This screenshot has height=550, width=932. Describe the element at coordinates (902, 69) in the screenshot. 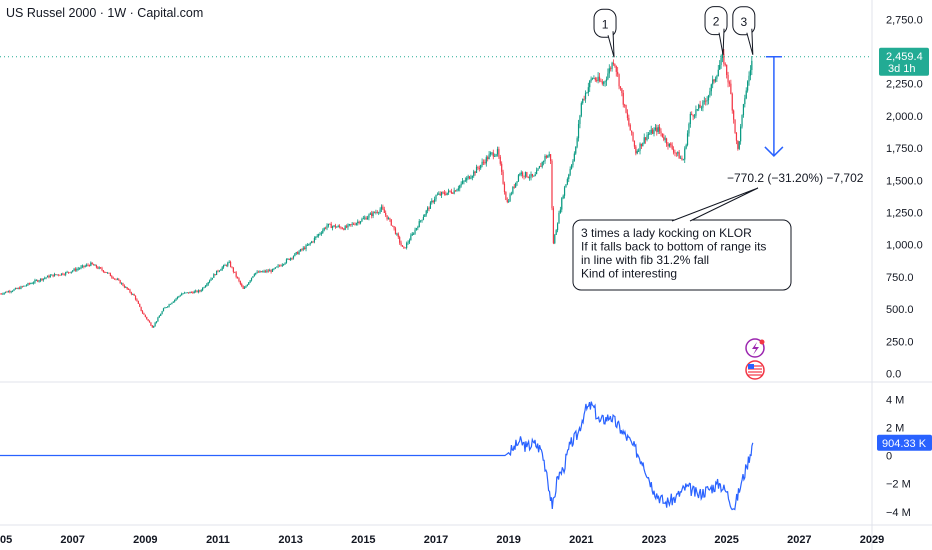

I see `last-price-countdown: 3d 1h` at that location.